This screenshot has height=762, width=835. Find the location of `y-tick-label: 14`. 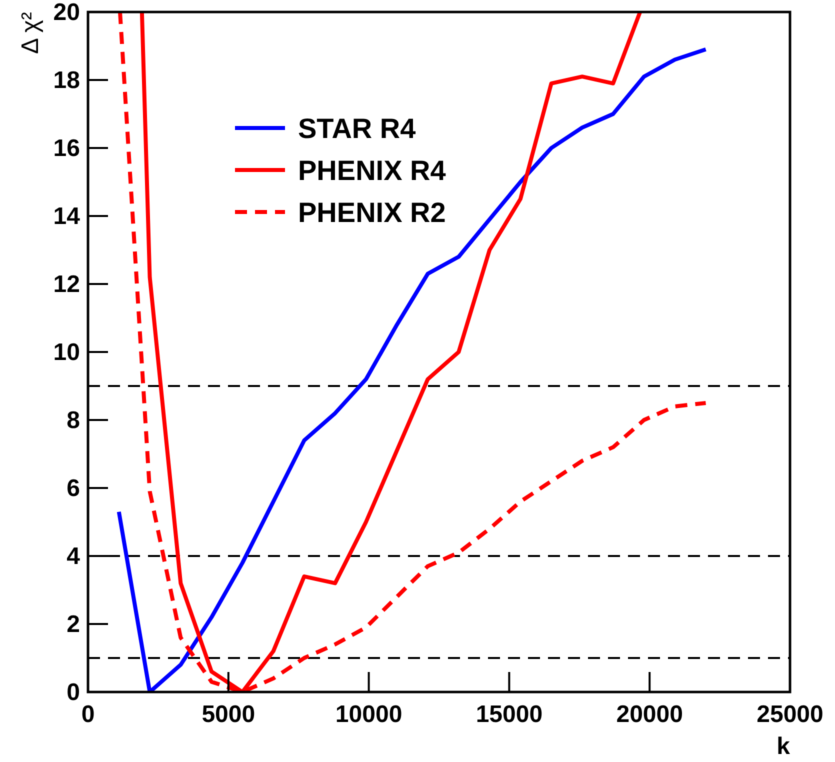

y-tick-label: 14 is located at coordinates (67, 216).